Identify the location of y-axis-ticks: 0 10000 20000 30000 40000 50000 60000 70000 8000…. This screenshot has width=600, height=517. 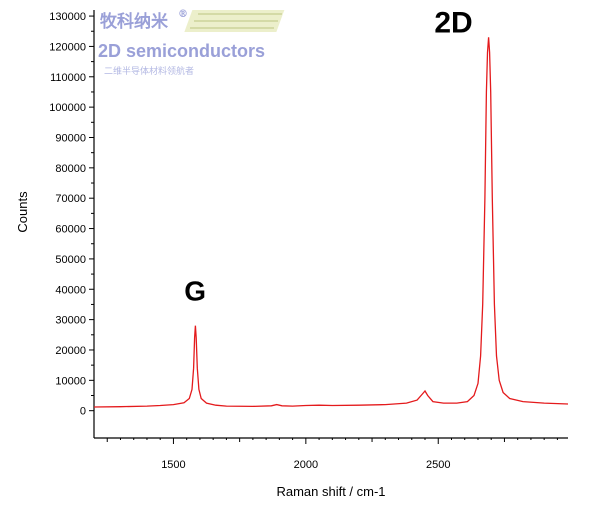
(71, 214).